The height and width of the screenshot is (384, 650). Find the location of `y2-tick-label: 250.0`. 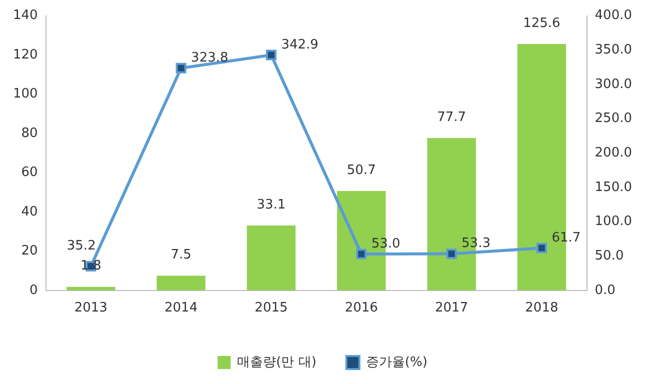

y2-tick-label: 250.0 is located at coordinates (613, 118).